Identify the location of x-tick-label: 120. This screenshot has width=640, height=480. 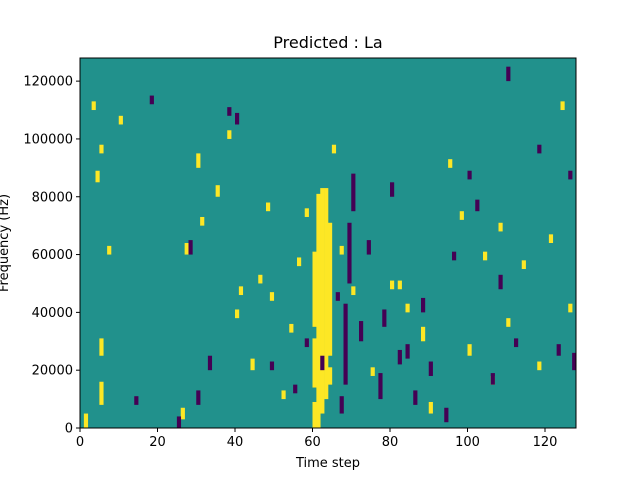
(545, 442).